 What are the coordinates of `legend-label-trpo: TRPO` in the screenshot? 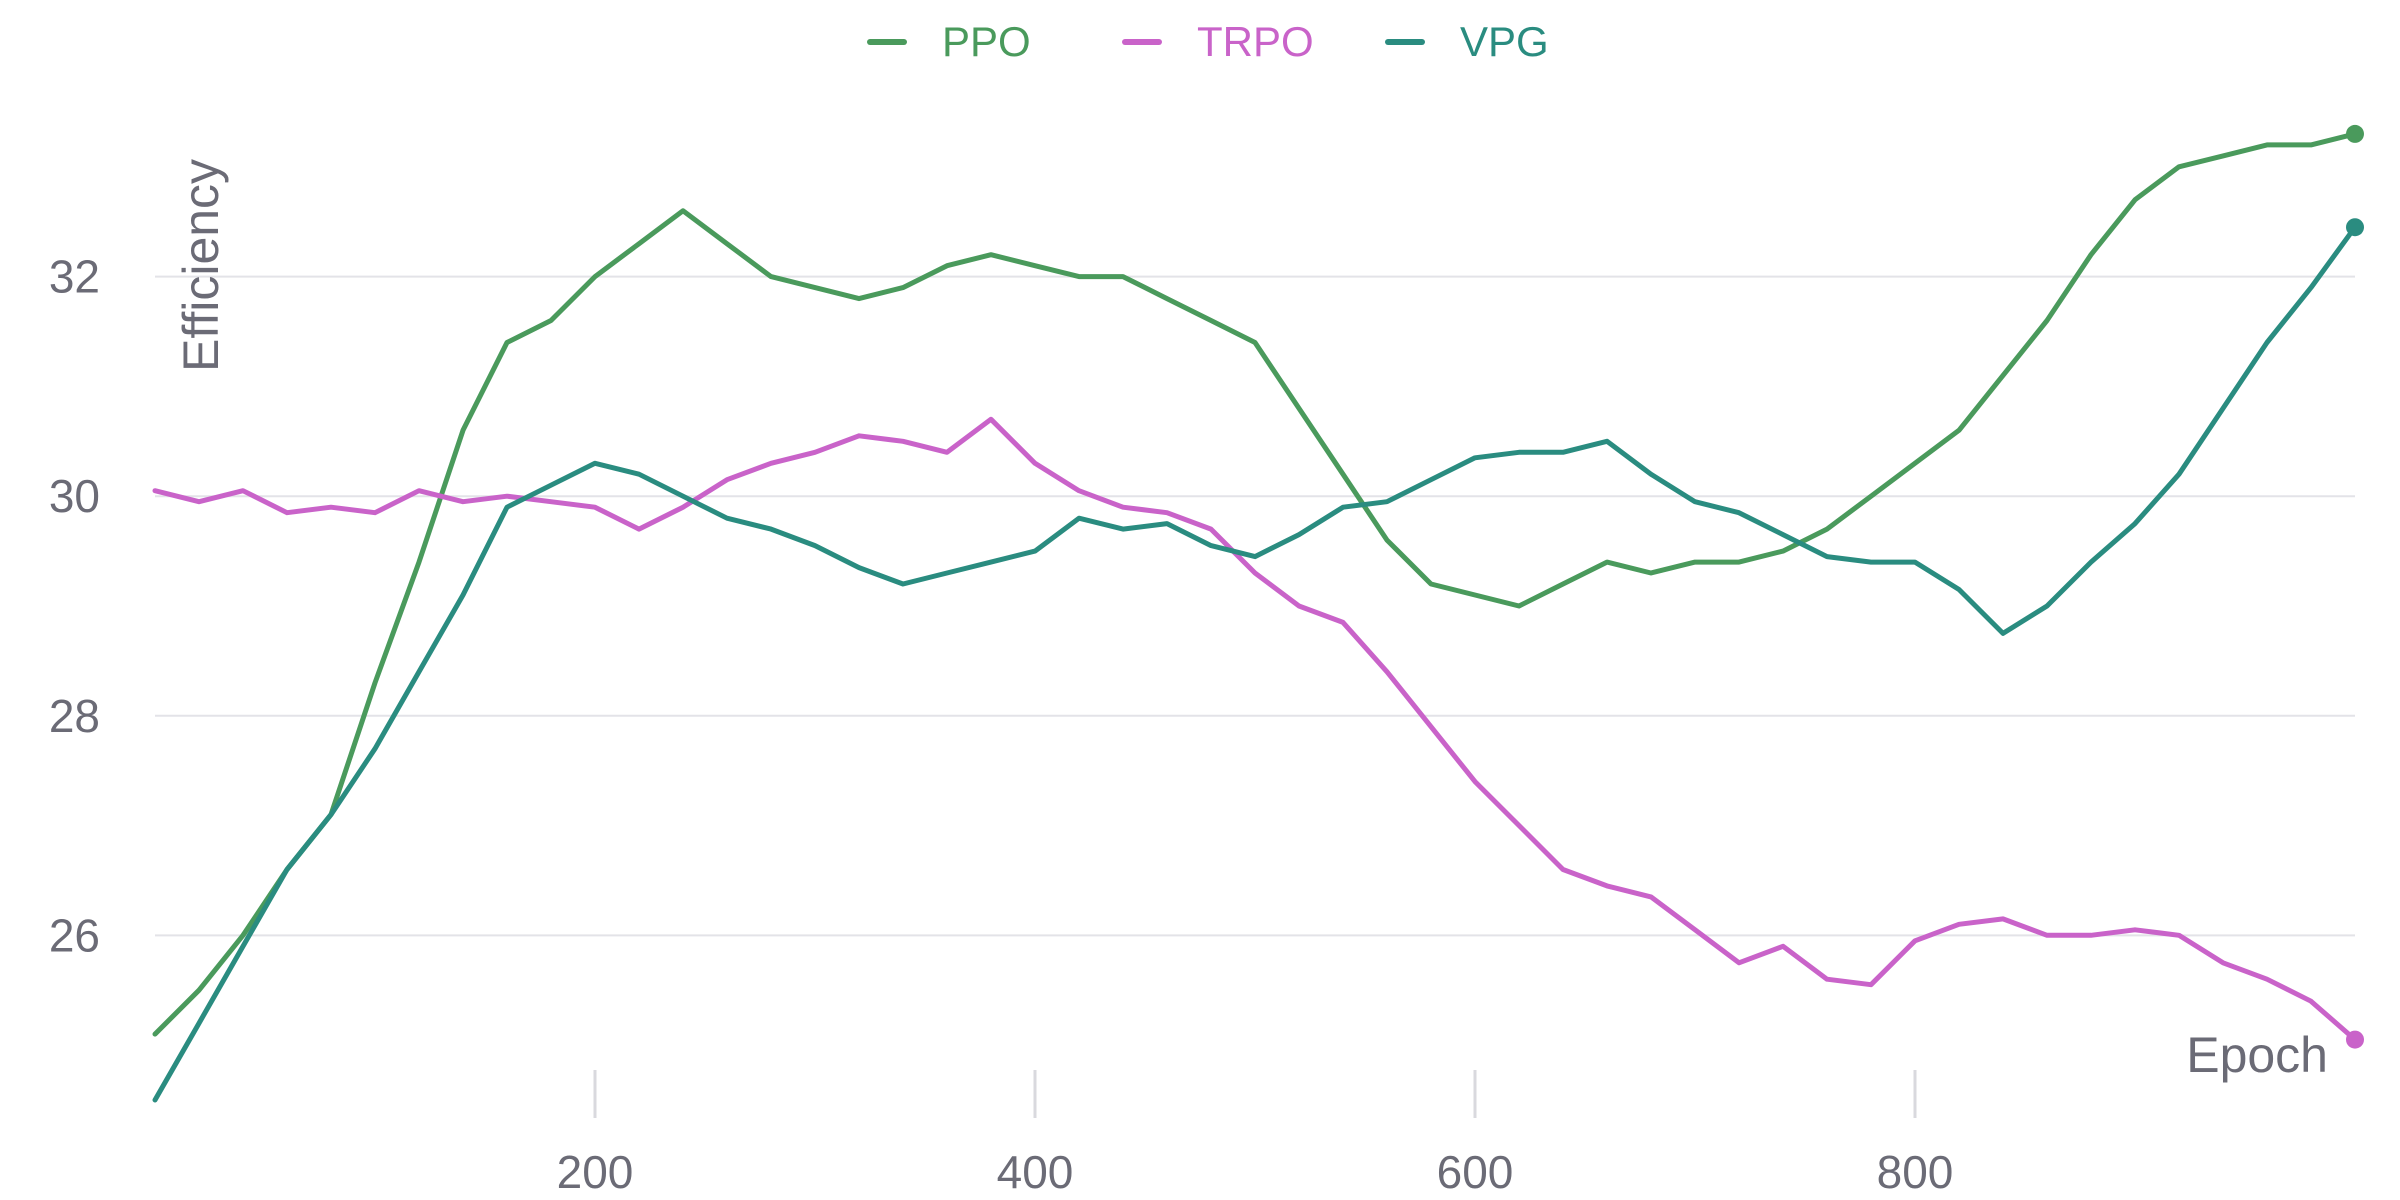 It's located at (1255, 41).